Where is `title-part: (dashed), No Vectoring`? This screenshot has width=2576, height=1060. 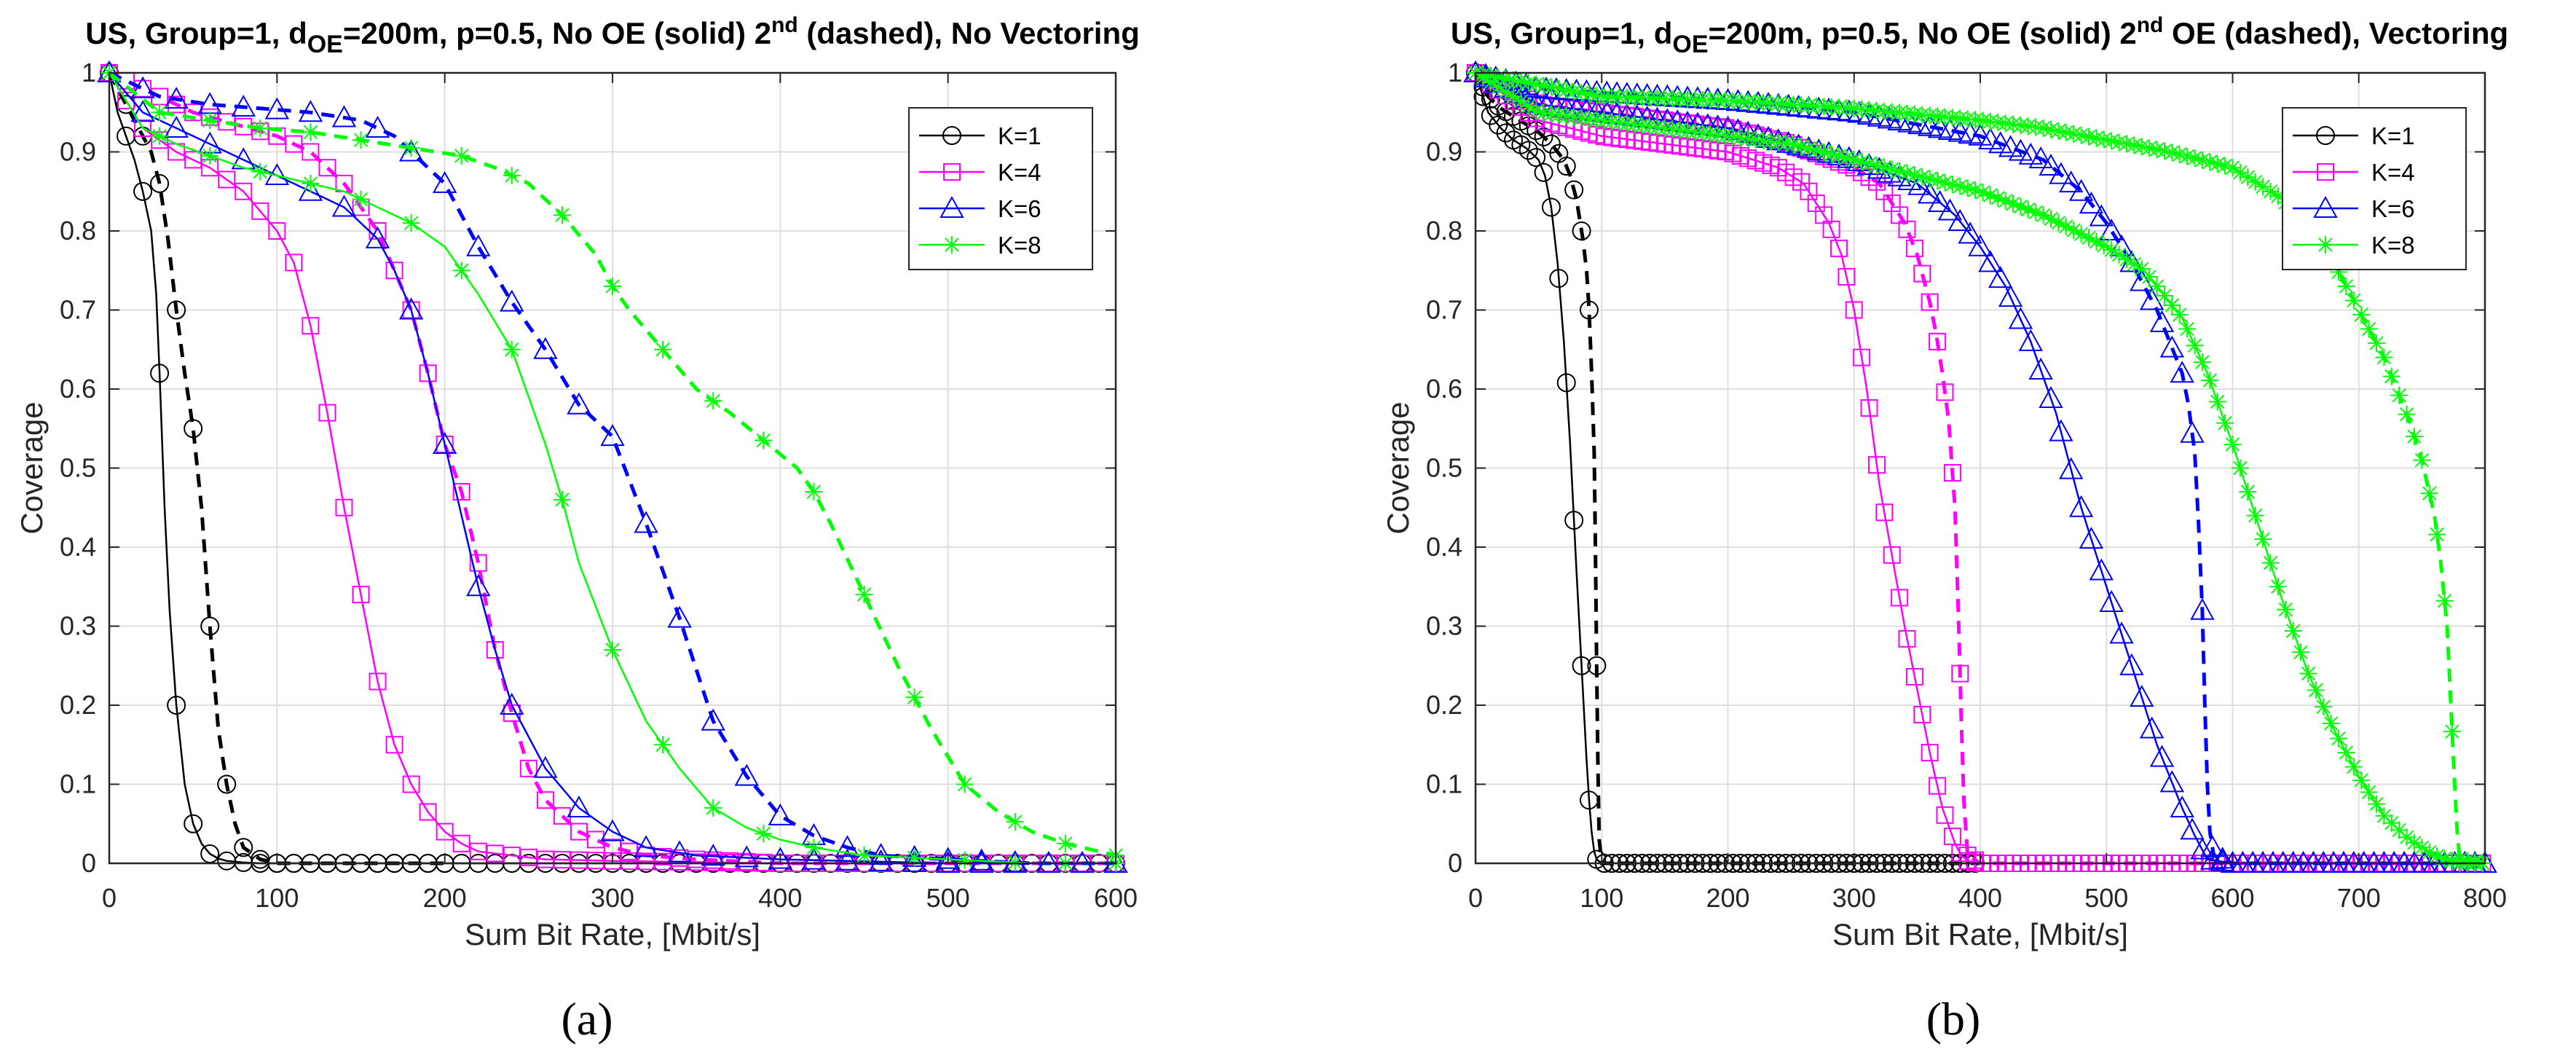
title-part: (dashed), No Vectoring is located at coordinates (969, 33).